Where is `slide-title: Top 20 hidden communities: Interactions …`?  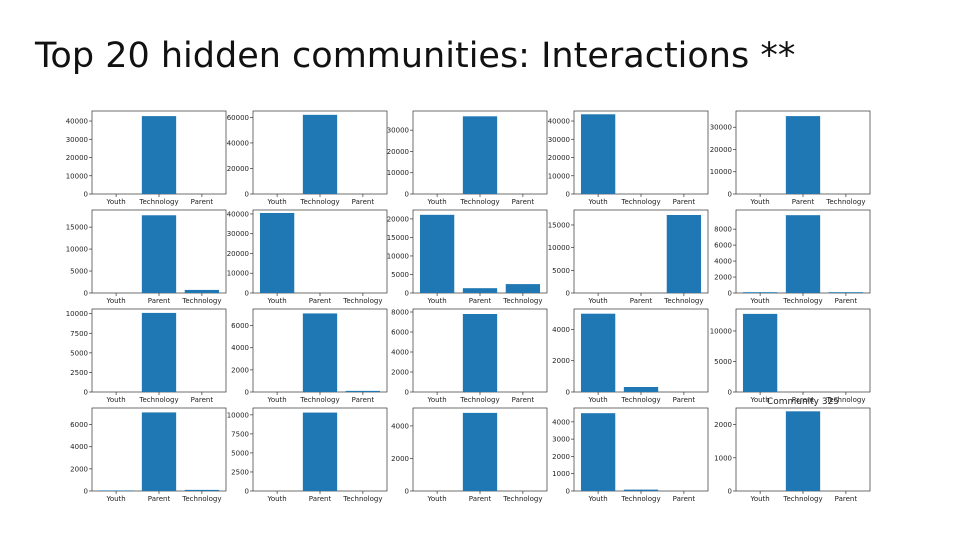 slide-title: Top 20 hidden communities: Interactions … is located at coordinates (414, 56).